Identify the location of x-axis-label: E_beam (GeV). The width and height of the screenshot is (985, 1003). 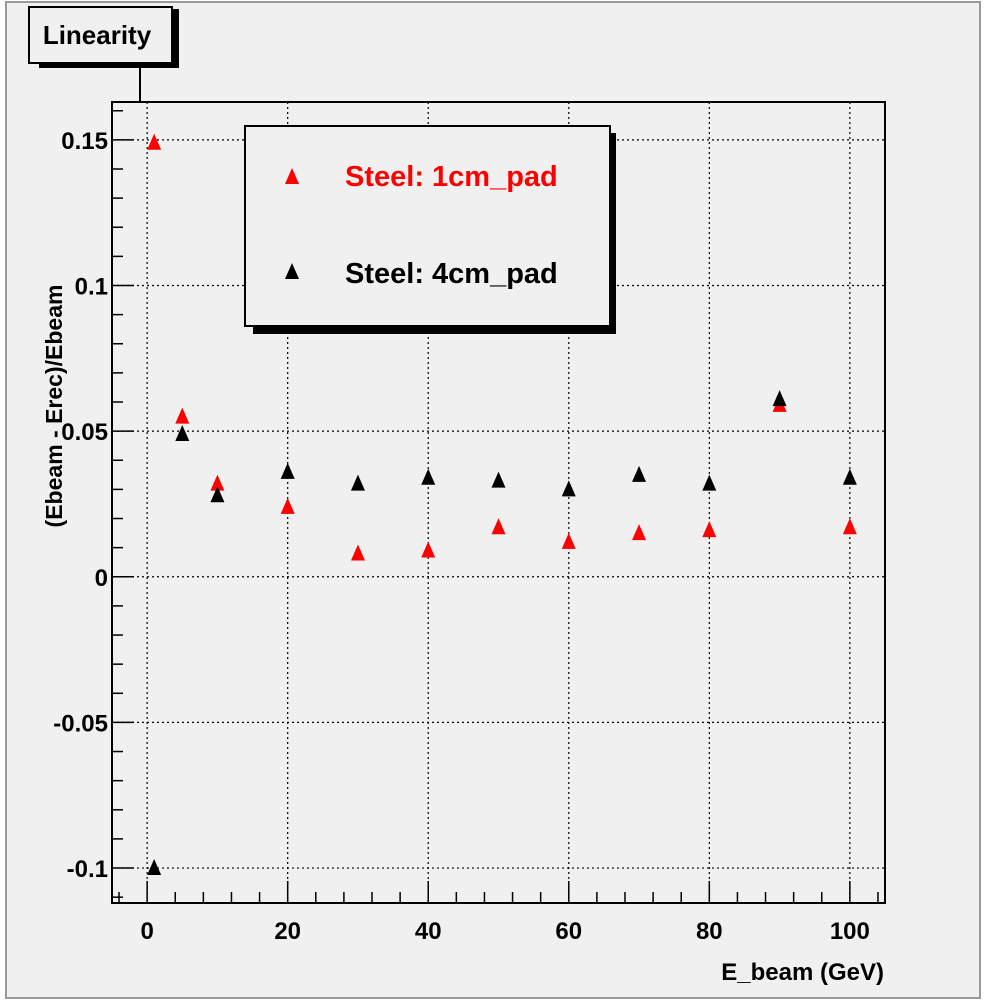
(802, 972).